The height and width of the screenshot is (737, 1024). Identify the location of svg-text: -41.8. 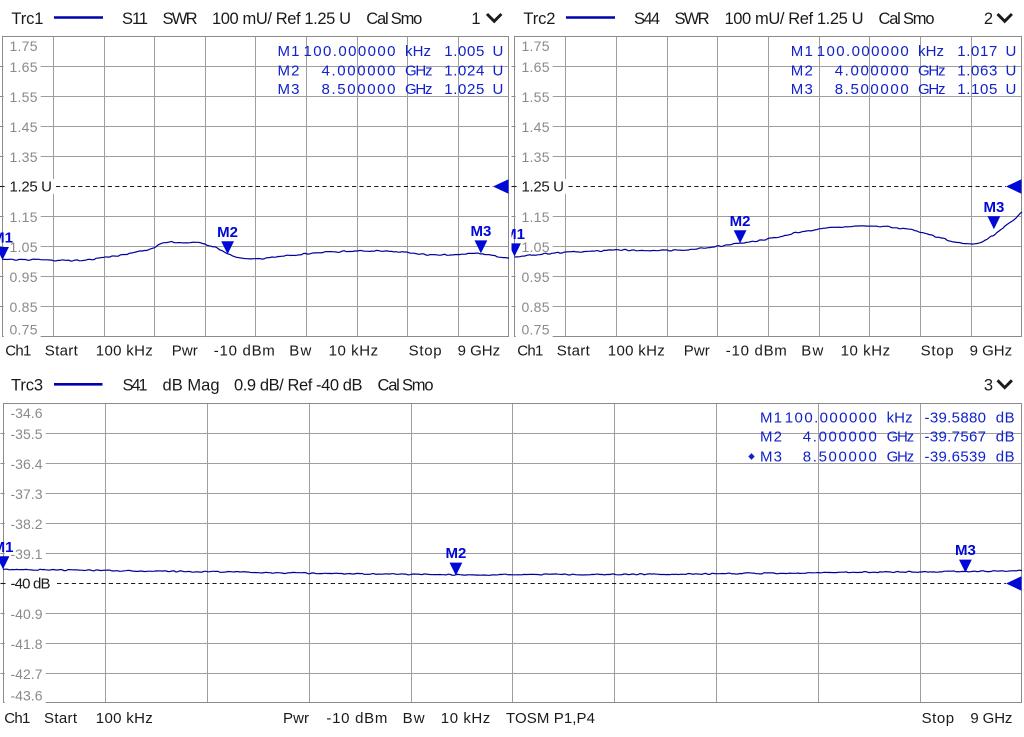
(27, 644).